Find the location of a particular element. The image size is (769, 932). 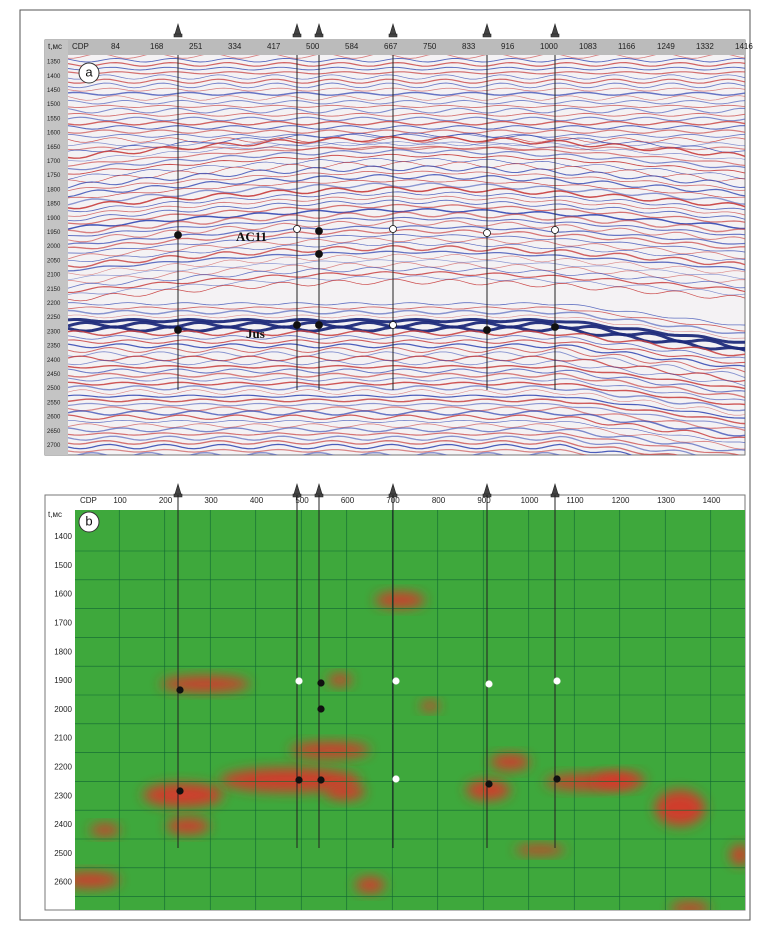

x-tick-label: 1100 is located at coordinates (575, 500).